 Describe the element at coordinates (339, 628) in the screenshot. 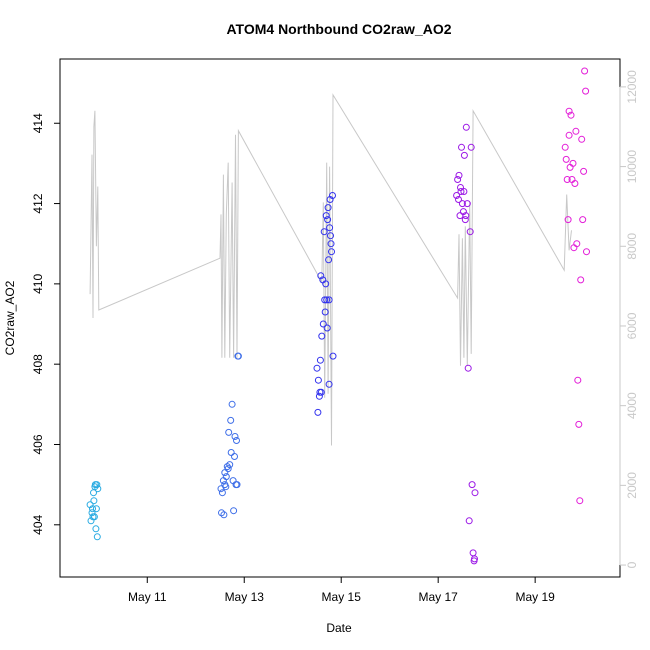

I see `x-axis-label: Date` at that location.